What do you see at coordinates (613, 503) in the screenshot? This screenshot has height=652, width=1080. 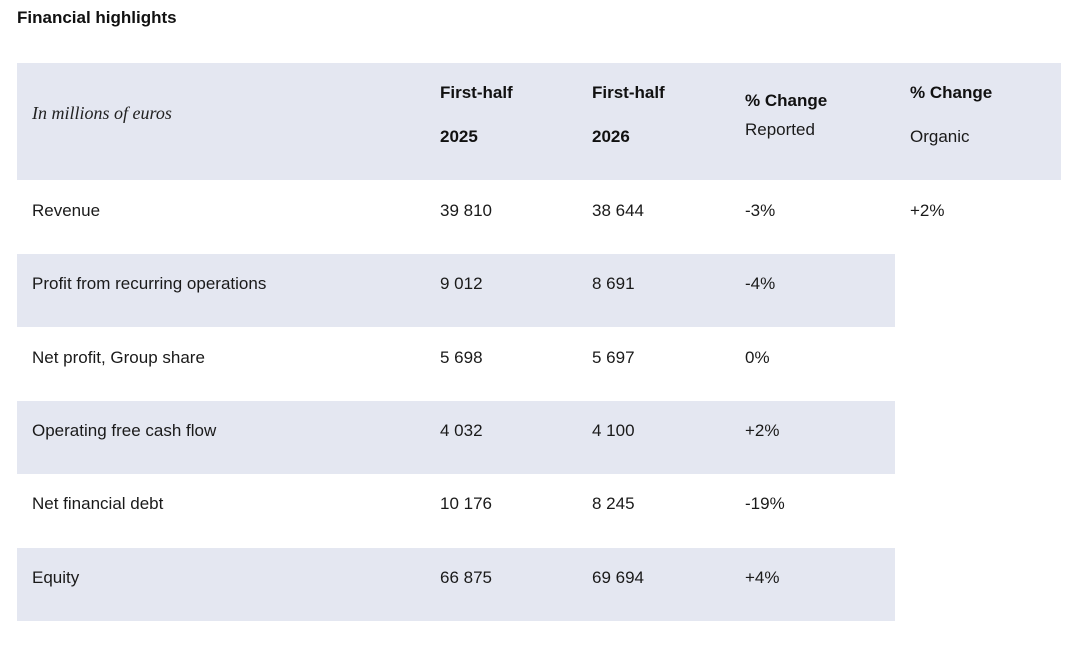 I see `table-cell: 8 245` at bounding box center [613, 503].